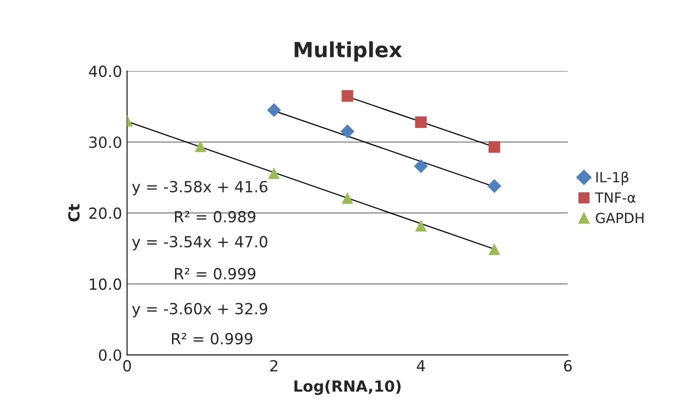  I want to click on y-tick-label: 20.0, so click(105, 213).